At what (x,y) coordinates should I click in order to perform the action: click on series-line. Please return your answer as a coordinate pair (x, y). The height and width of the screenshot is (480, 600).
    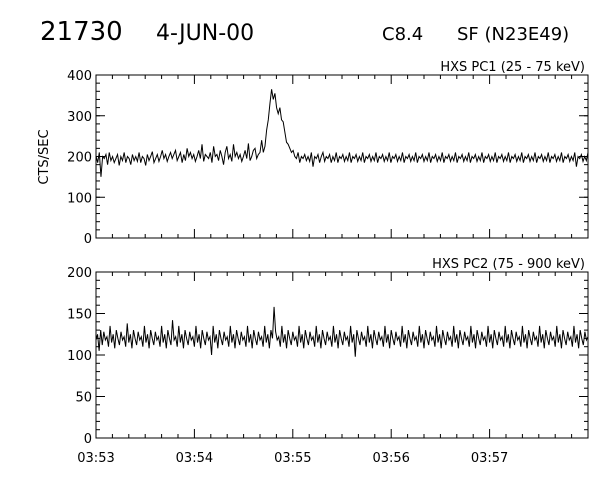
    Looking at the image, I should click on (342, 331).